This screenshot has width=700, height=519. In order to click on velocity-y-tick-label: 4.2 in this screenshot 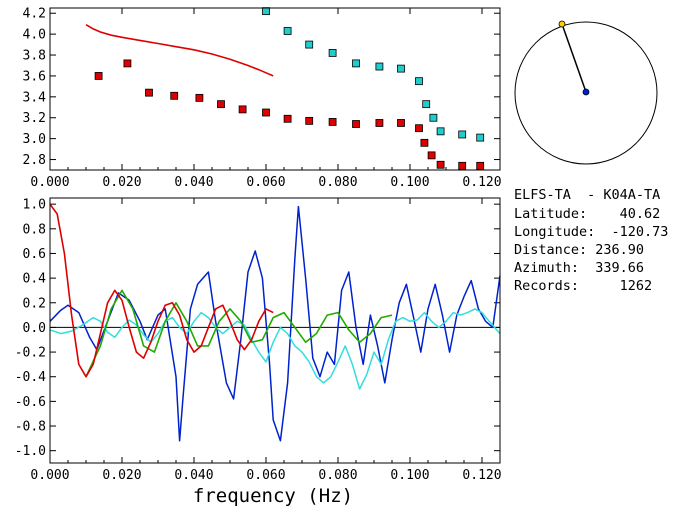, I will do `click(34, 14)`.